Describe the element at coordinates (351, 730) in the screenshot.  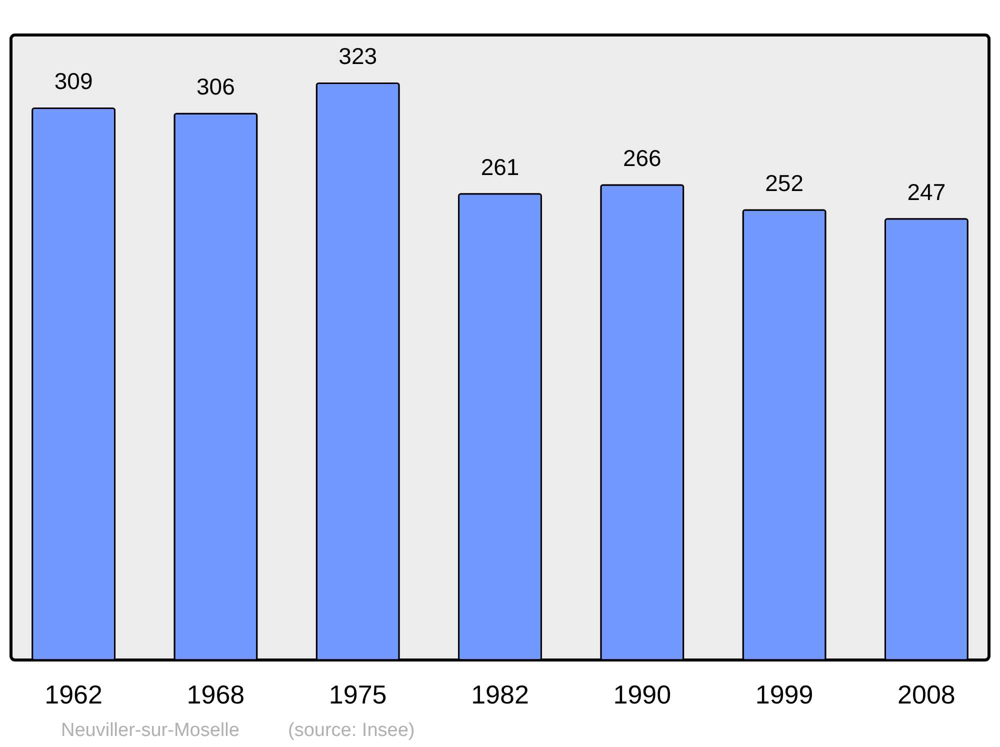
I see `text: (source: Insee)` at that location.